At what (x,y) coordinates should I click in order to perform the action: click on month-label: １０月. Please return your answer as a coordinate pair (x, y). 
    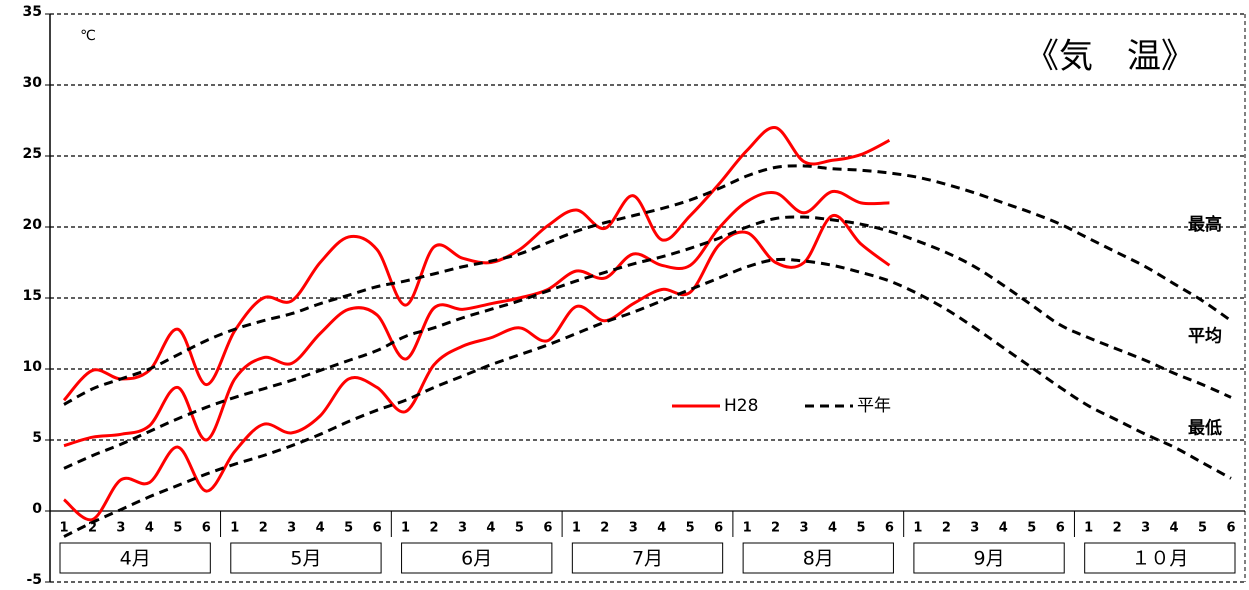
    Looking at the image, I should click on (1159, 559).